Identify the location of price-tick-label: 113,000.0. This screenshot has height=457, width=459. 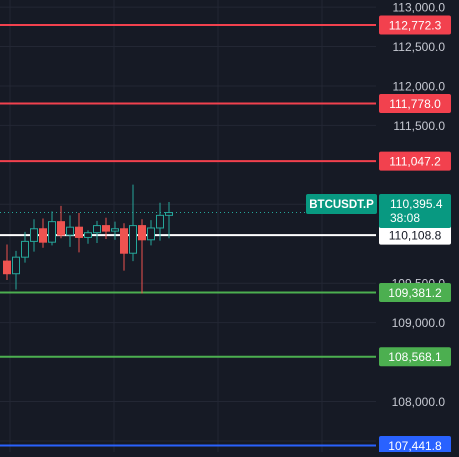
(419, 8).